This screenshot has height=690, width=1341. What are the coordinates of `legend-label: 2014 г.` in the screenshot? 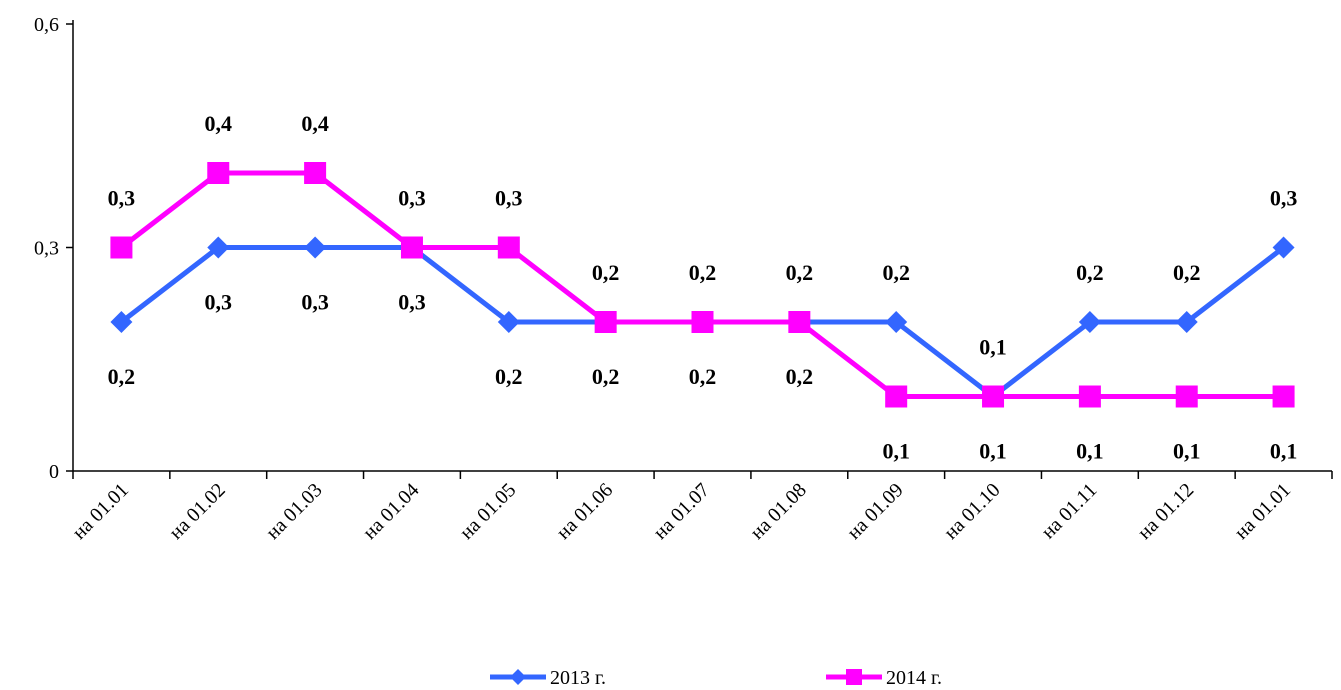 It's located at (914, 678).